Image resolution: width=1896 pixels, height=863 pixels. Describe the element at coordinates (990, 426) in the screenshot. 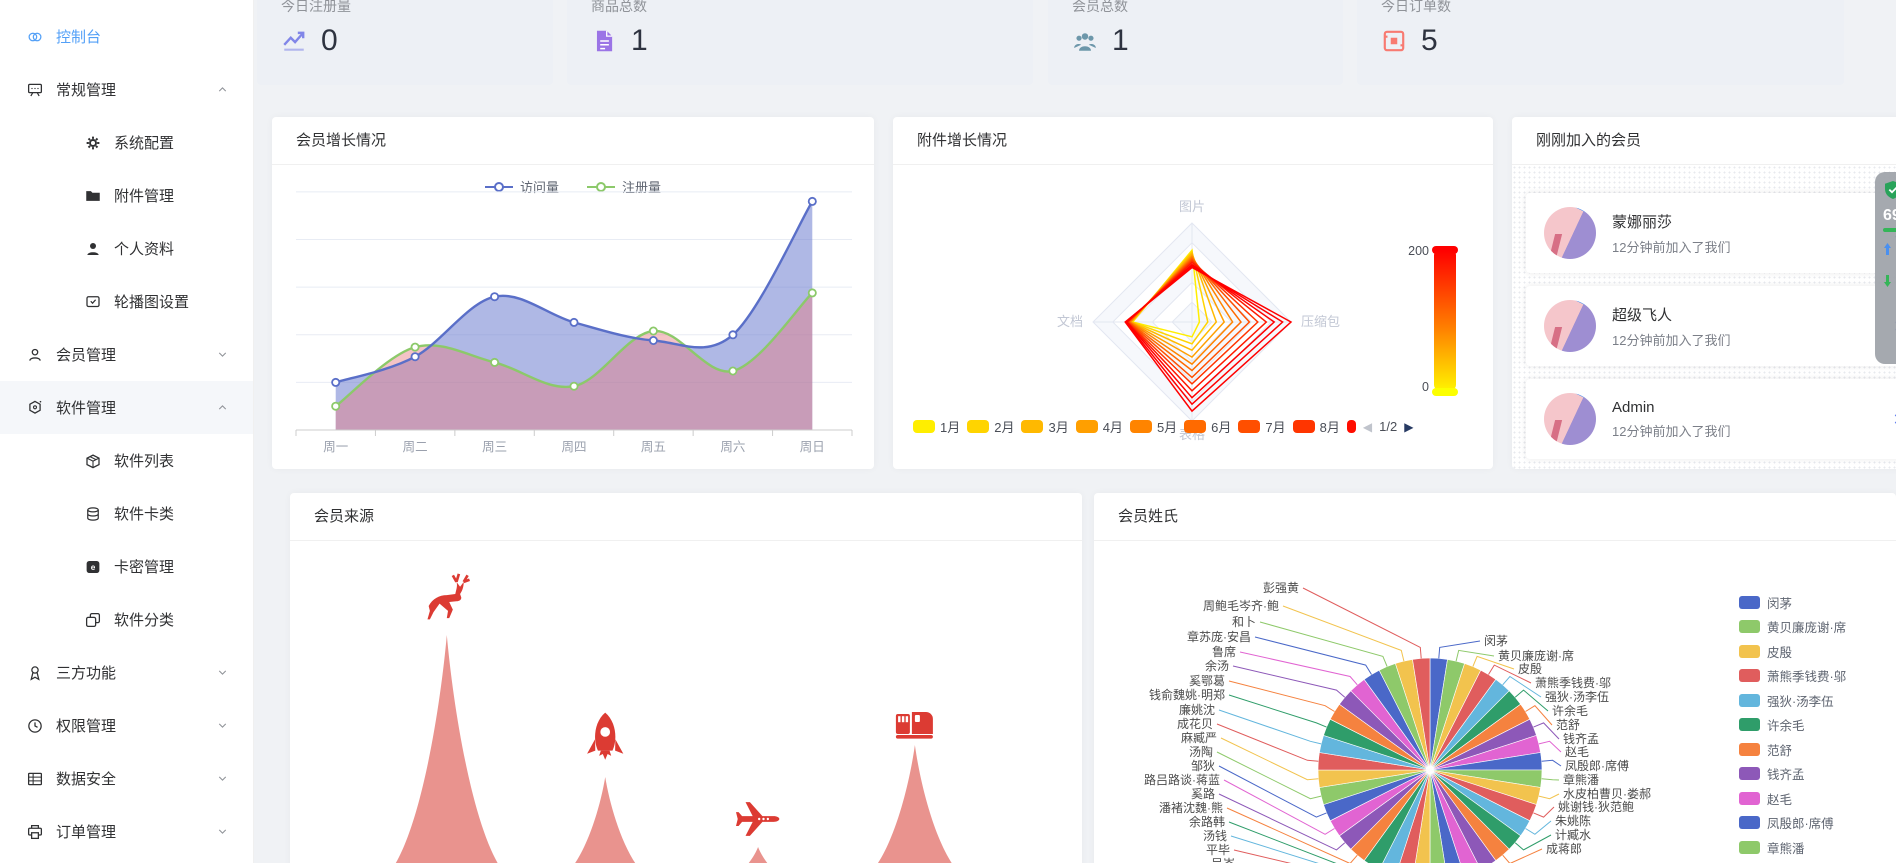

I see `radar-legend-item-2月: 2月` at that location.